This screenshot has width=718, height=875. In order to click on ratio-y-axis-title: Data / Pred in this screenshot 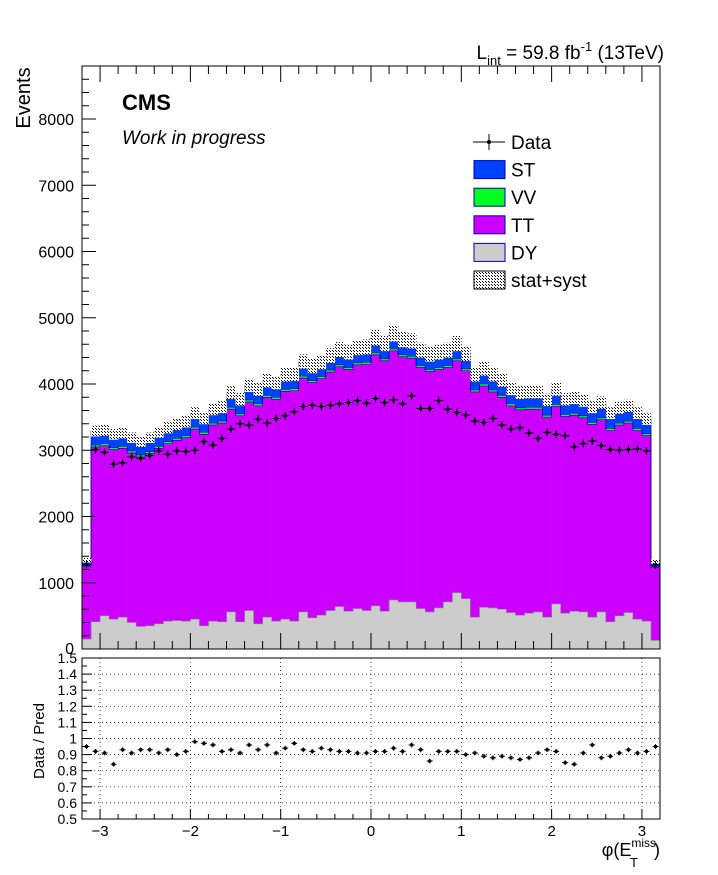, I will do `click(39, 741)`.